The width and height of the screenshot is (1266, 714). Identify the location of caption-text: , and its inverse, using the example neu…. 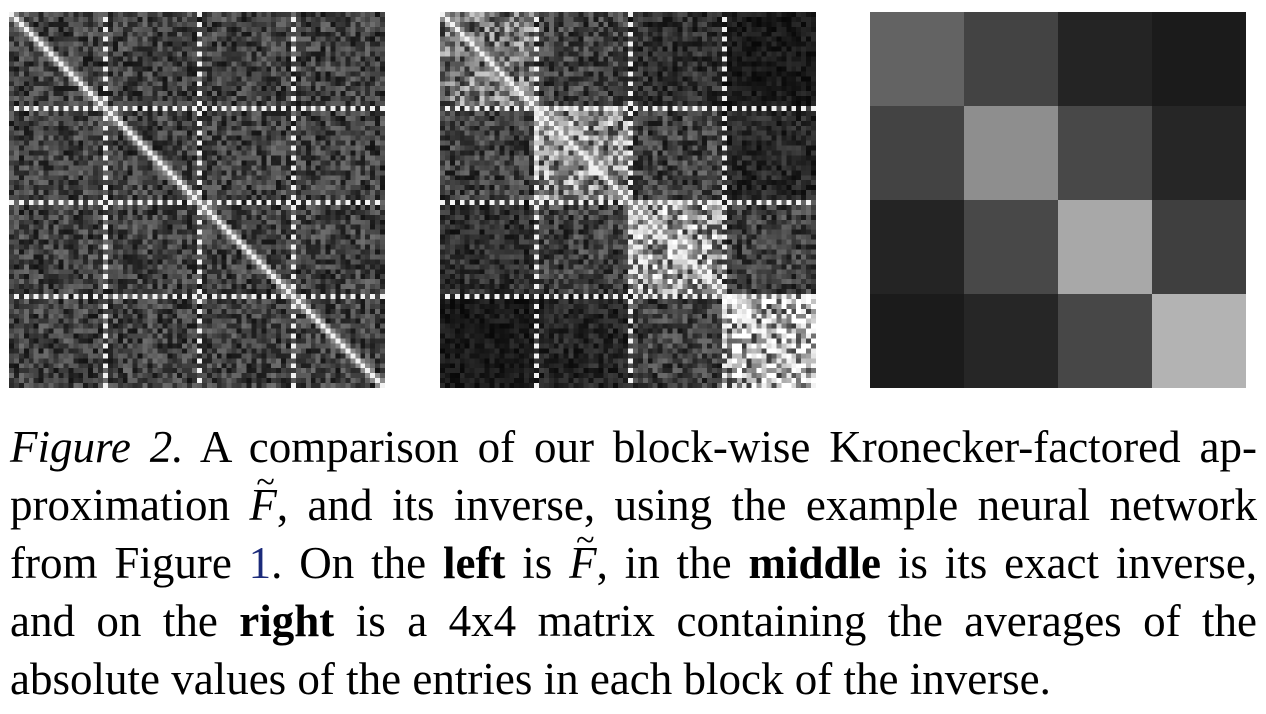
(766, 505).